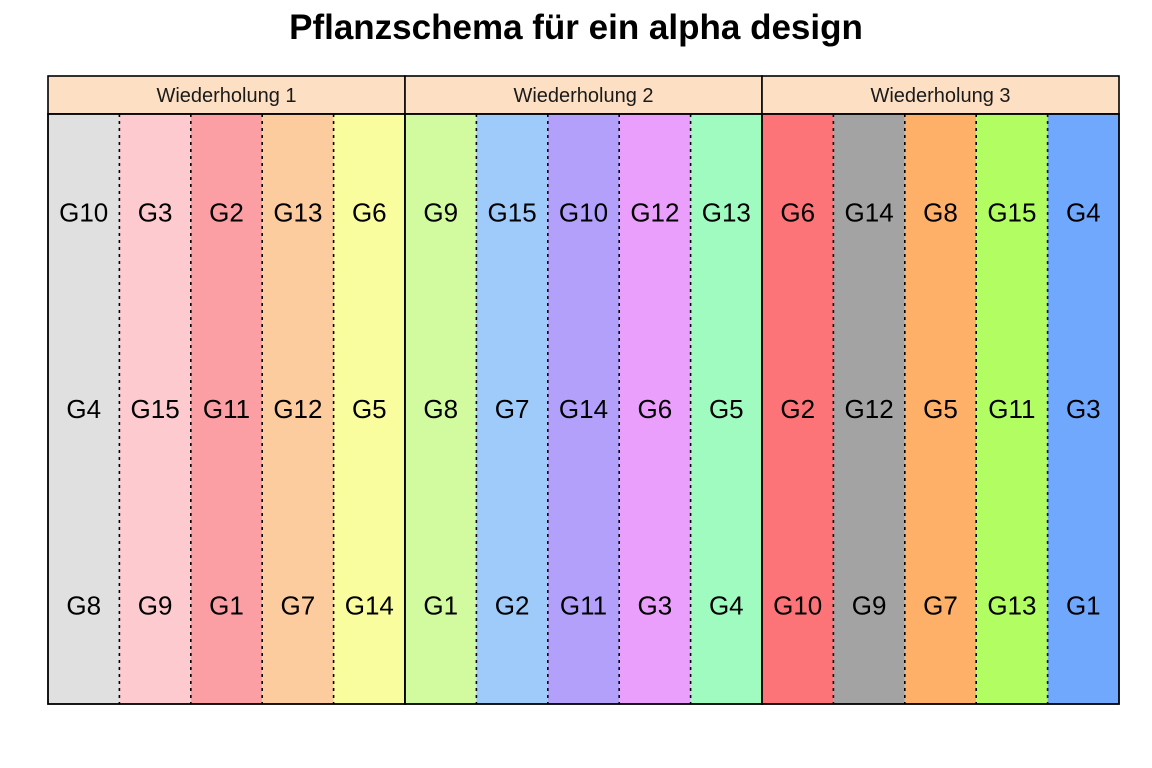 This screenshot has height=768, width=1152. What do you see at coordinates (576, 27) in the screenshot?
I see `chart-title: Pflanzschema für ein alpha design` at bounding box center [576, 27].